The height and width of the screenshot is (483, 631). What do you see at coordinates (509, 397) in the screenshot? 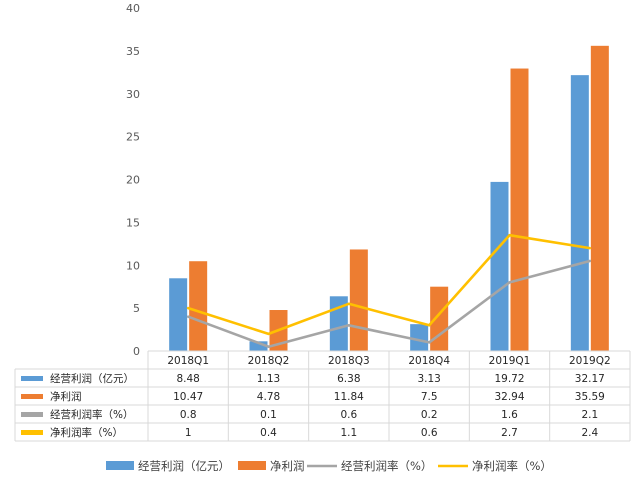
I see `table-cell: 32.94` at bounding box center [509, 397].